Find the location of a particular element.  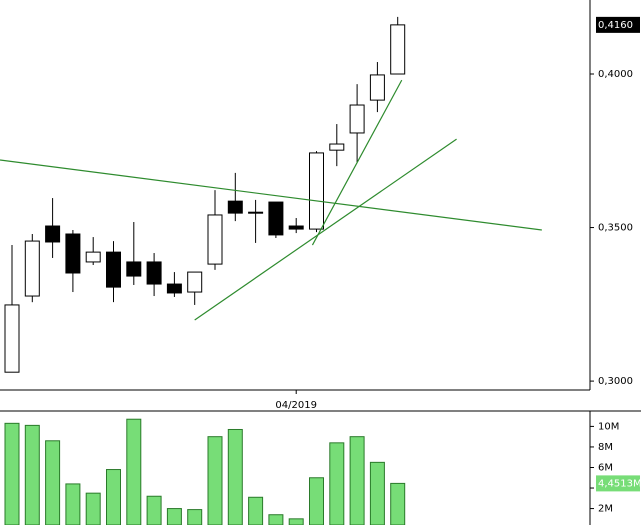

y-tick-label: 10M is located at coordinates (608, 426).